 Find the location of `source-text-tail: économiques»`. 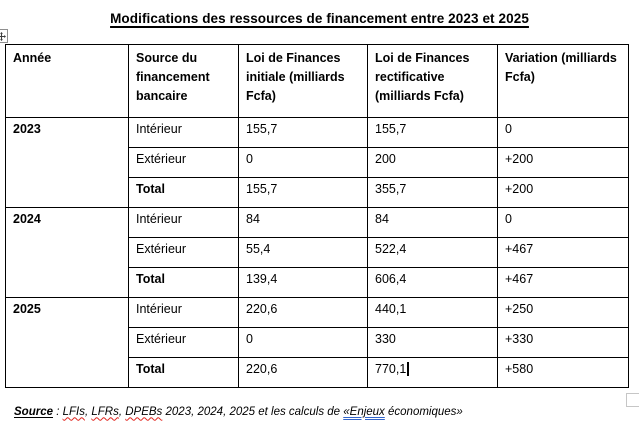

source-text-tail: économiques» is located at coordinates (423, 411).